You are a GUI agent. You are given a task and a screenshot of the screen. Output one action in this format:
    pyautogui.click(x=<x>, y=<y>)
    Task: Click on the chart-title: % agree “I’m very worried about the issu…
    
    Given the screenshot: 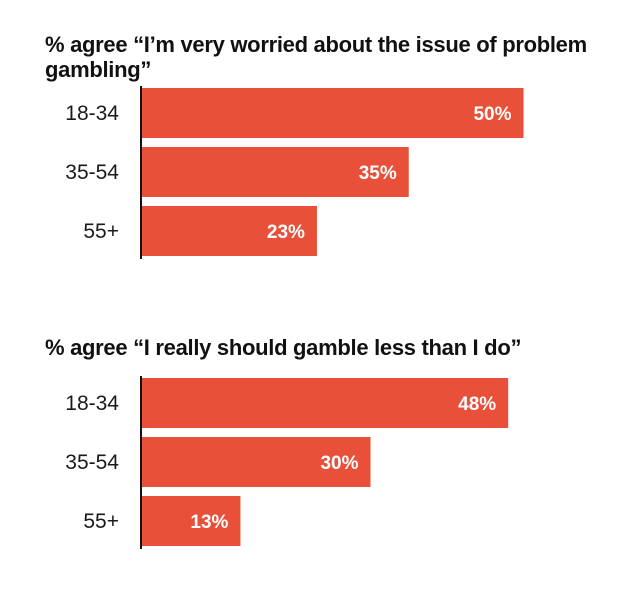 What is the action you would take?
    pyautogui.click(x=316, y=57)
    